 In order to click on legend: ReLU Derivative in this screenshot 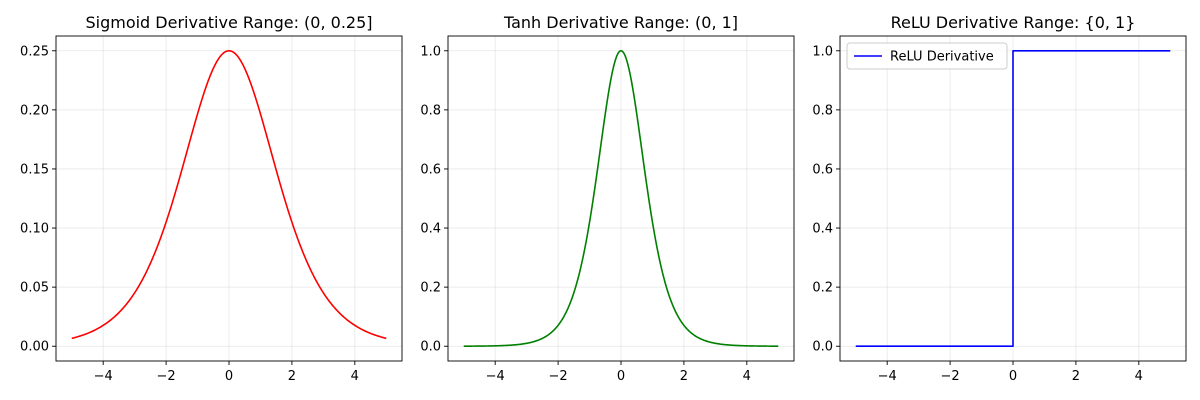, I will do `click(927, 56)`.